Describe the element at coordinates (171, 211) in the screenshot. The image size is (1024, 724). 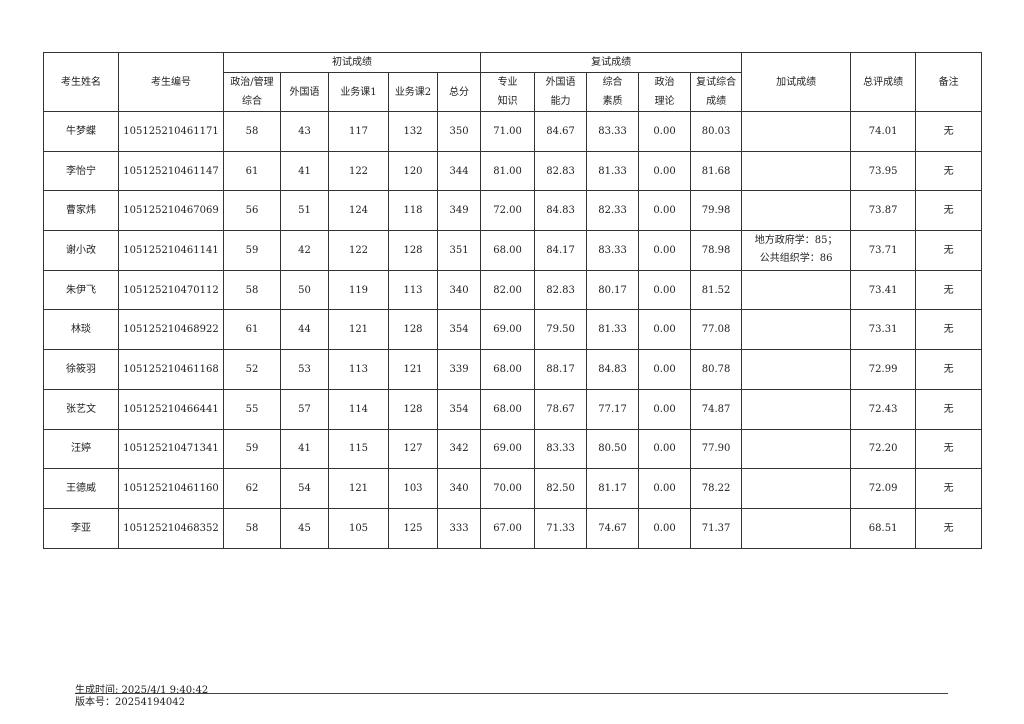
I see `table-cell: 105125210467069` at that location.